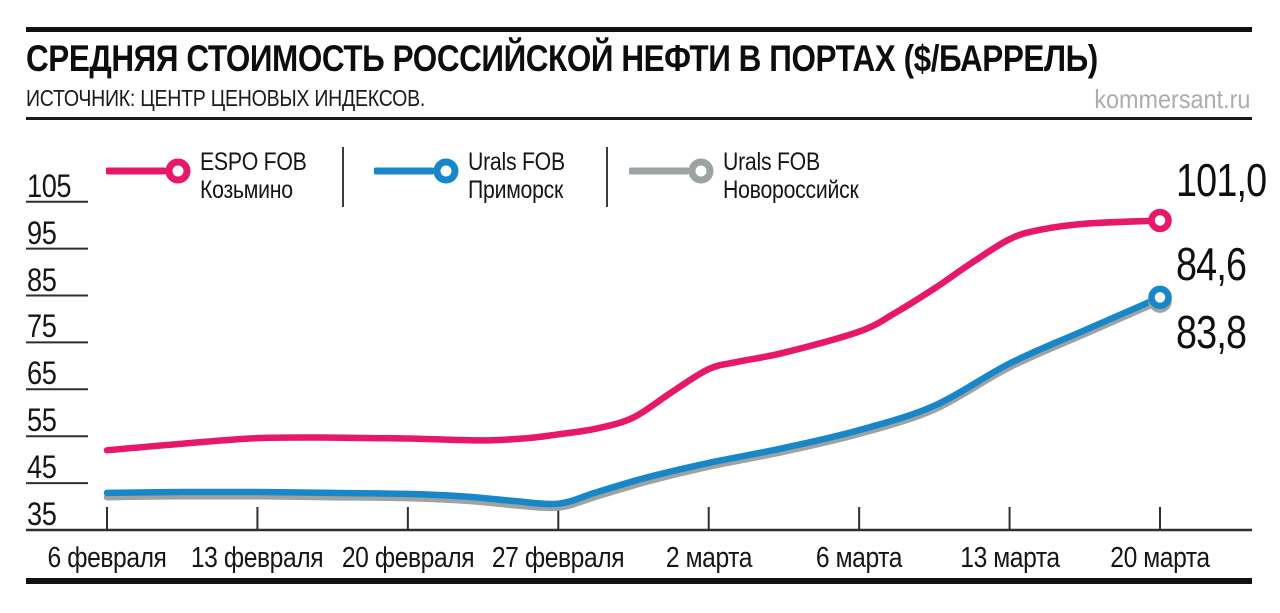 This screenshot has height=613, width=1280. What do you see at coordinates (639, 581) in the screenshot?
I see `bottom-rule` at bounding box center [639, 581].